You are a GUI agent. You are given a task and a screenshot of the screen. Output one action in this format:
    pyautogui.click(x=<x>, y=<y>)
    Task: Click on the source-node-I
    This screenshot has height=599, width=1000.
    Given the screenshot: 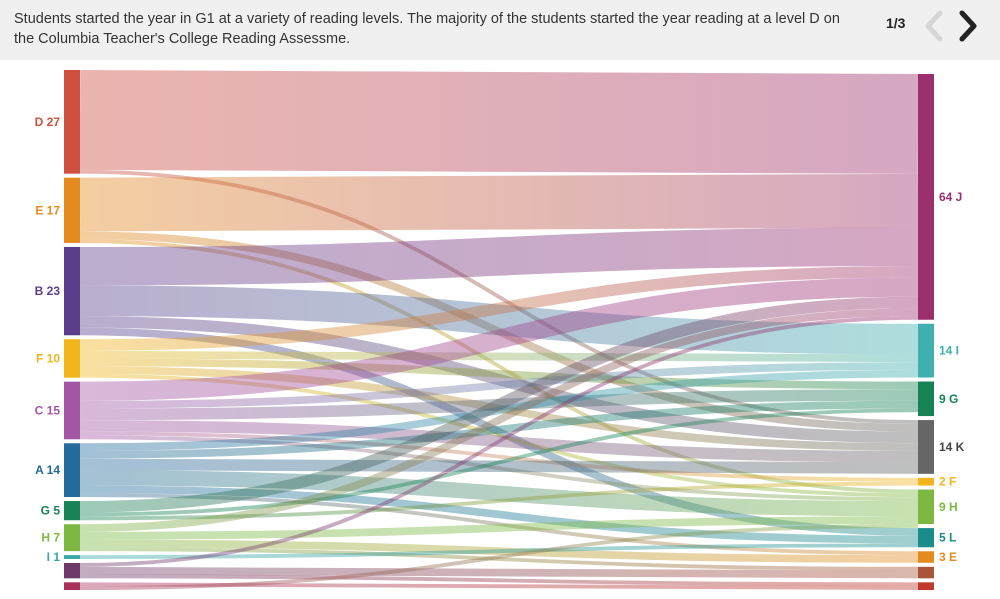 What is the action you would take?
    pyautogui.click(x=72, y=557)
    